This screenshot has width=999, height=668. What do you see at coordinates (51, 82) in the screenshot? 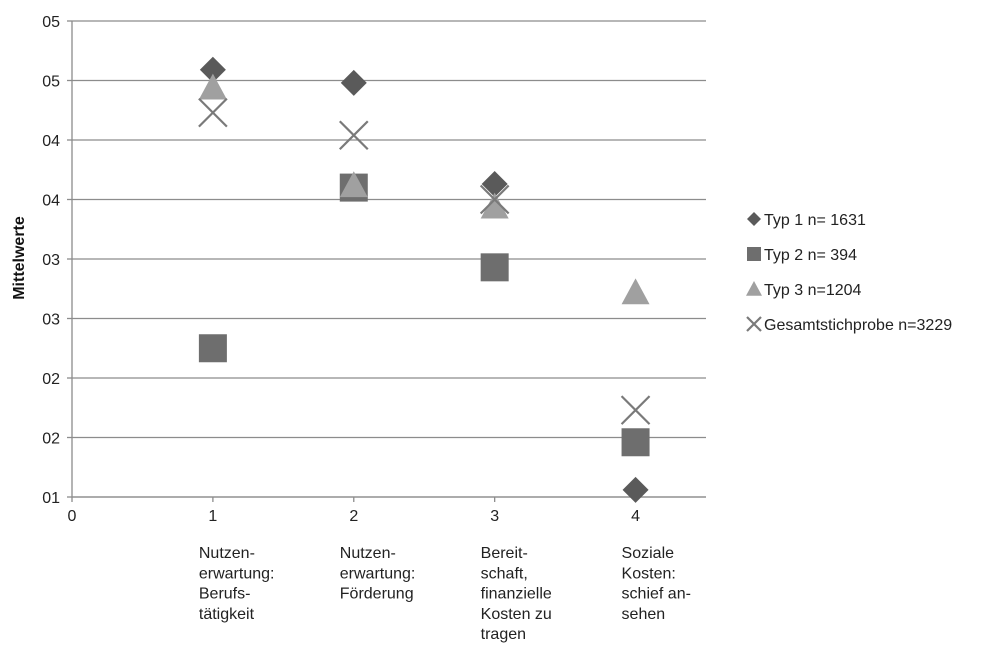
I see `y-tick-label-7: 05` at bounding box center [51, 82].